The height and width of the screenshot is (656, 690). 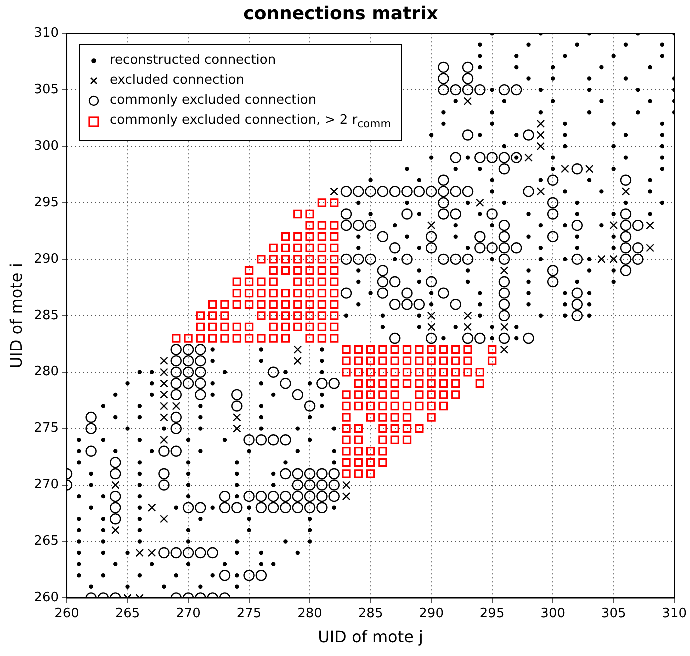 I want to click on y-tick-label: 280, so click(x=47, y=372).